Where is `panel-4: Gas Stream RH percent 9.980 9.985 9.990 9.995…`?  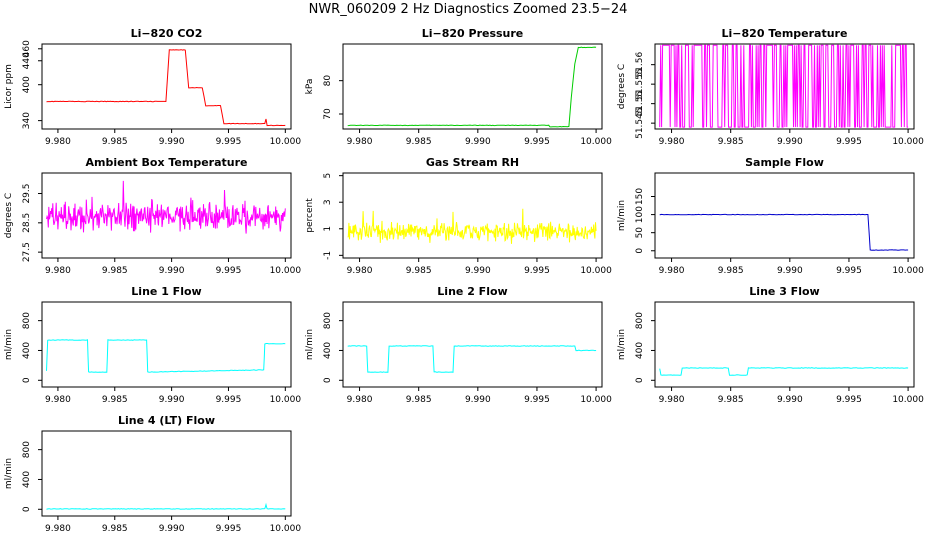 panel-4: Gas Stream RH percent 9.980 9.985 9.990 9.995… is located at coordinates (458, 216).